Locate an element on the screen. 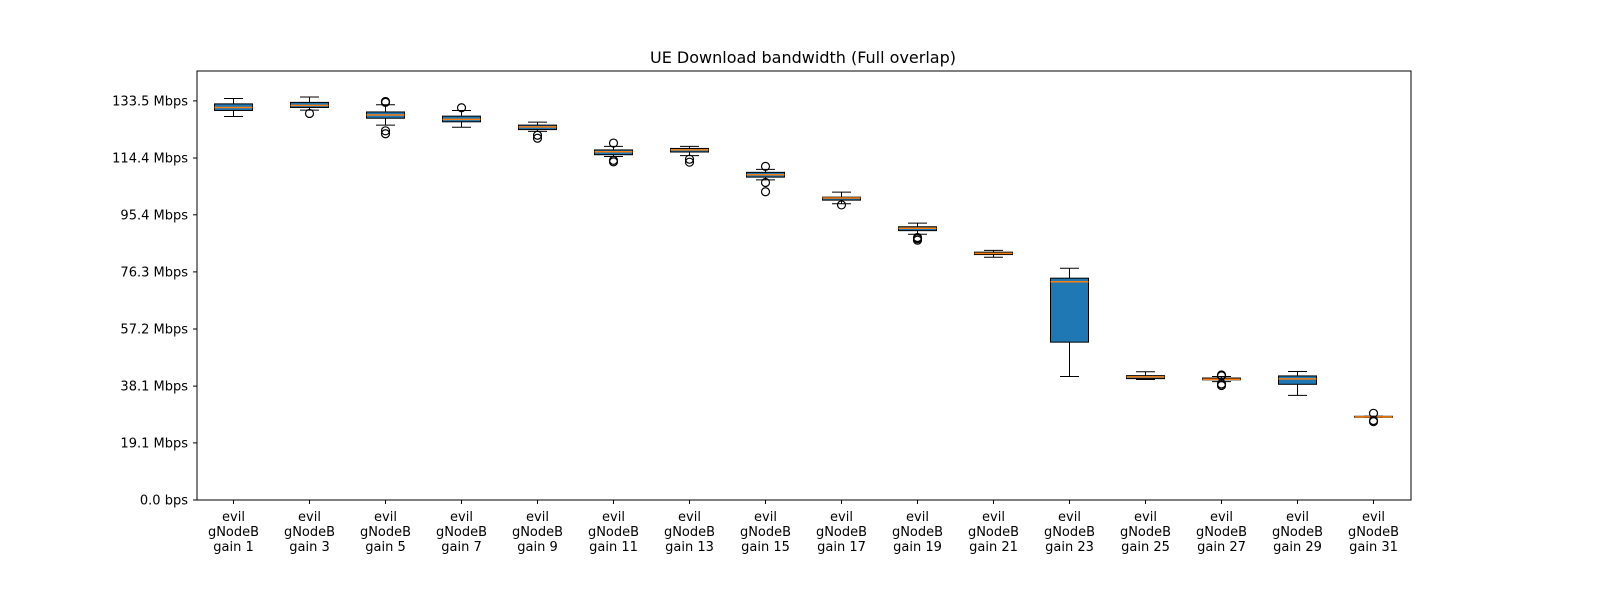  x-tick-label: gain 21 is located at coordinates (993, 547).